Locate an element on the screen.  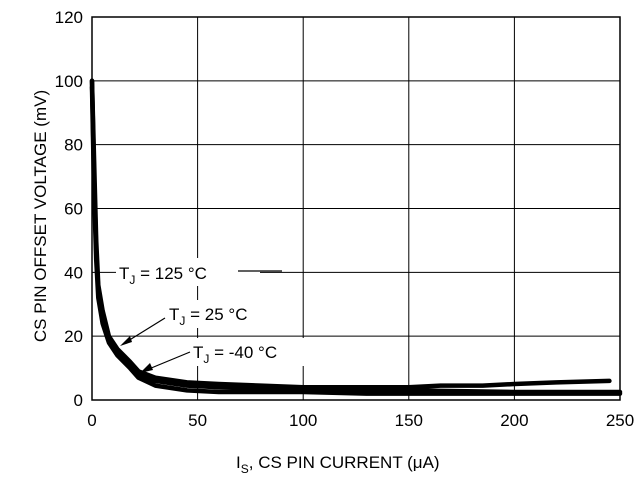
arrowhead-m40 is located at coordinates (146, 368).